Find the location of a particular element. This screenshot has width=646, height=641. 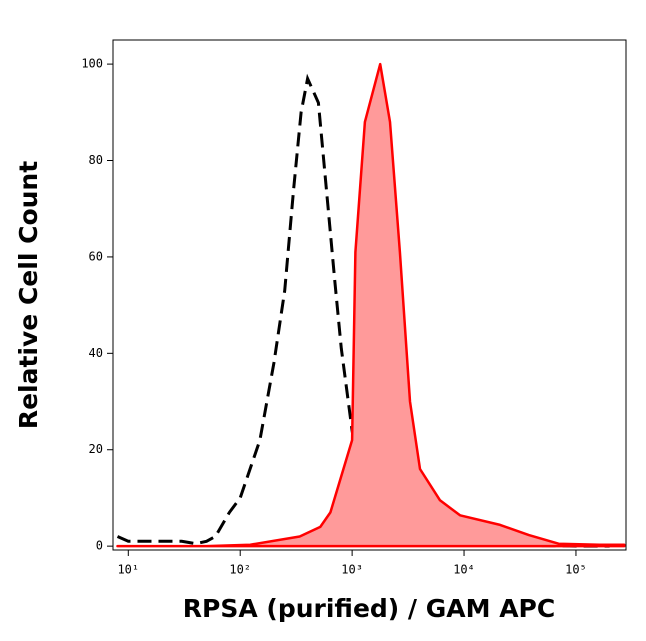

x-axis-title: RPSA (purified) / GAM APC is located at coordinates (369, 608).